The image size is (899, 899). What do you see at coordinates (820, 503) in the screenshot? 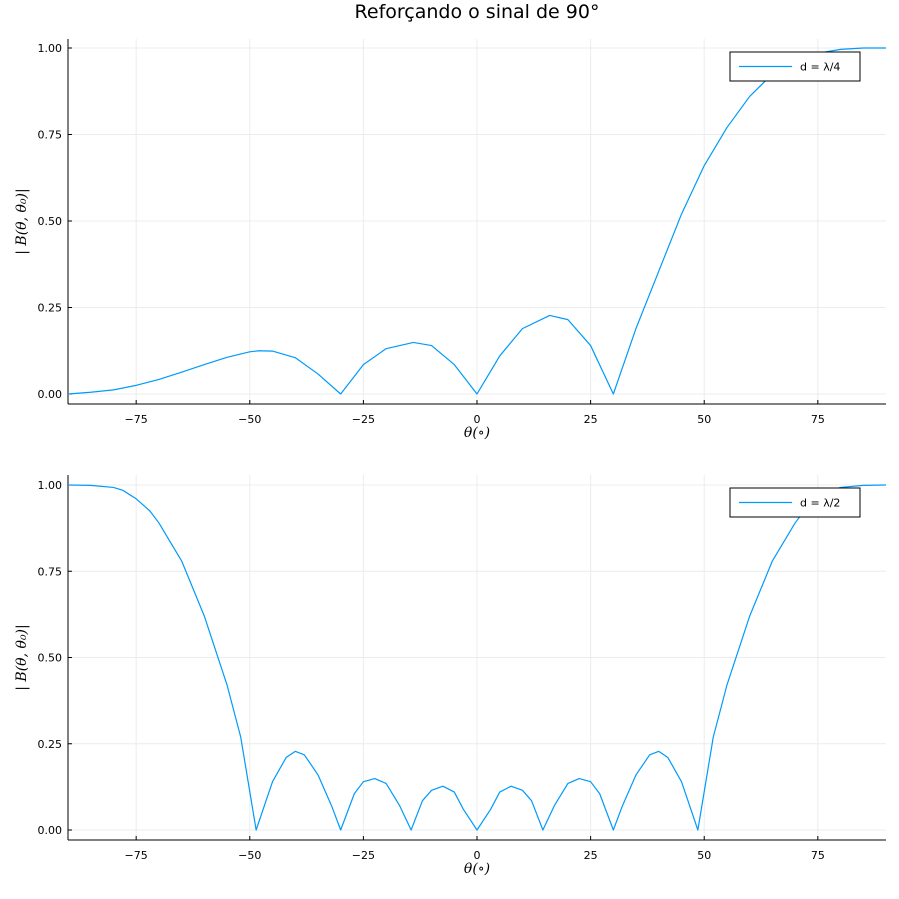
I see `legend-label: d = λ/2` at bounding box center [820, 503].